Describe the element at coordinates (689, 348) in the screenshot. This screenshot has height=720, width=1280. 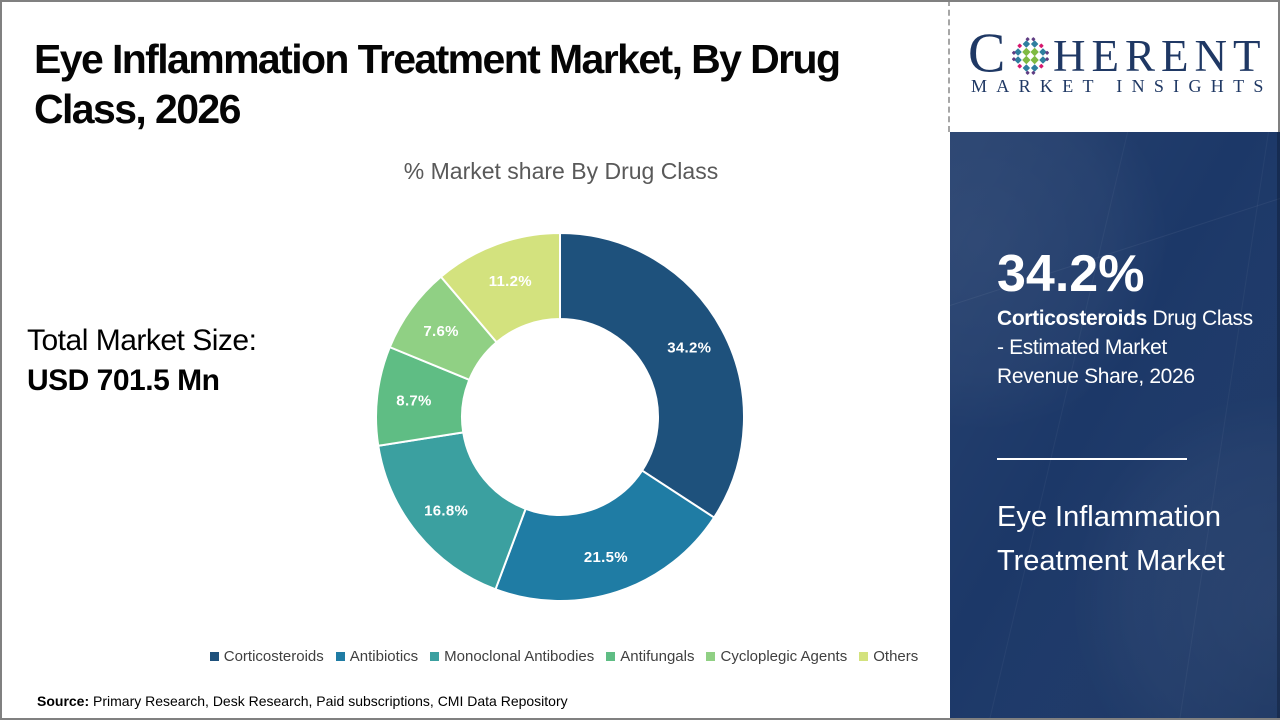
I see `svg-text: 34.2%` at that location.